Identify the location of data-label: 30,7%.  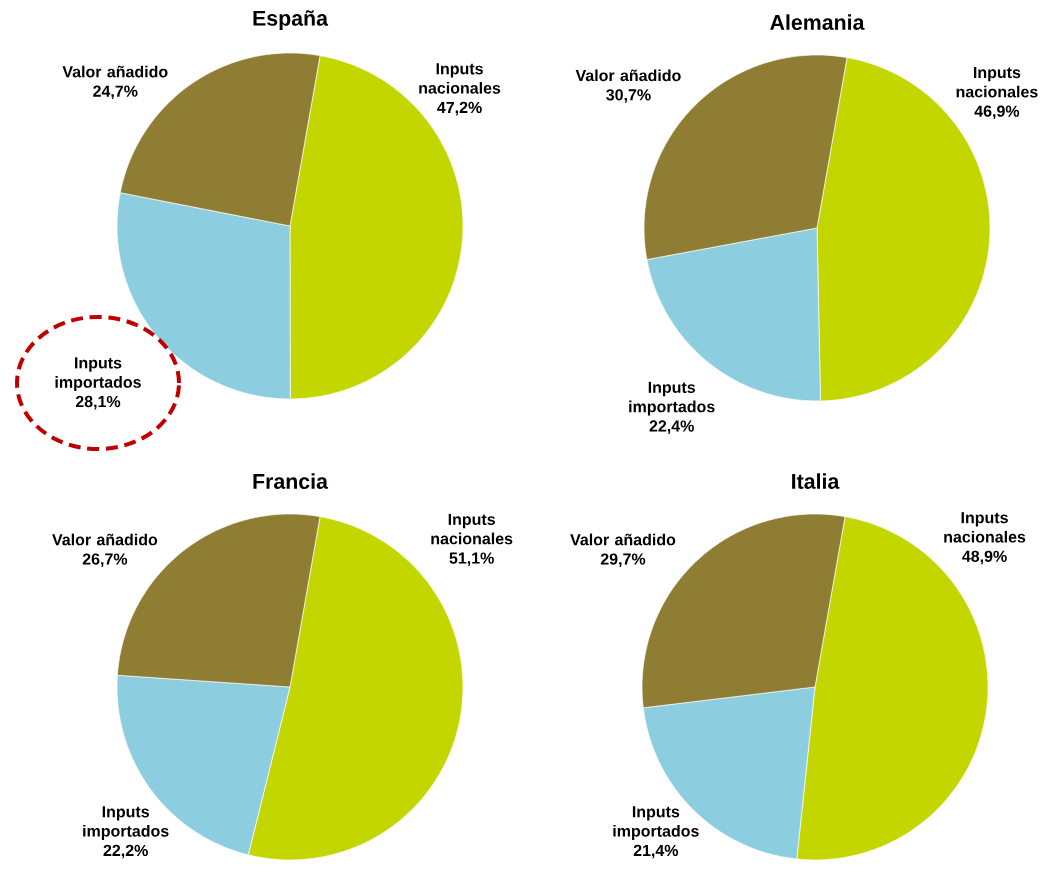
(628, 96).